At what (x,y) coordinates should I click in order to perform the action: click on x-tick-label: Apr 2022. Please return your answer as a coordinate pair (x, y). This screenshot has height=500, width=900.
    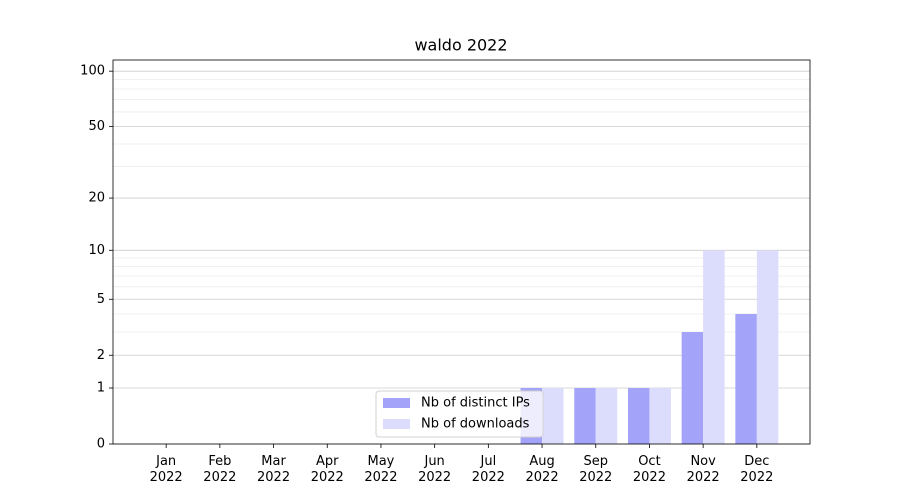
    Looking at the image, I should click on (327, 469).